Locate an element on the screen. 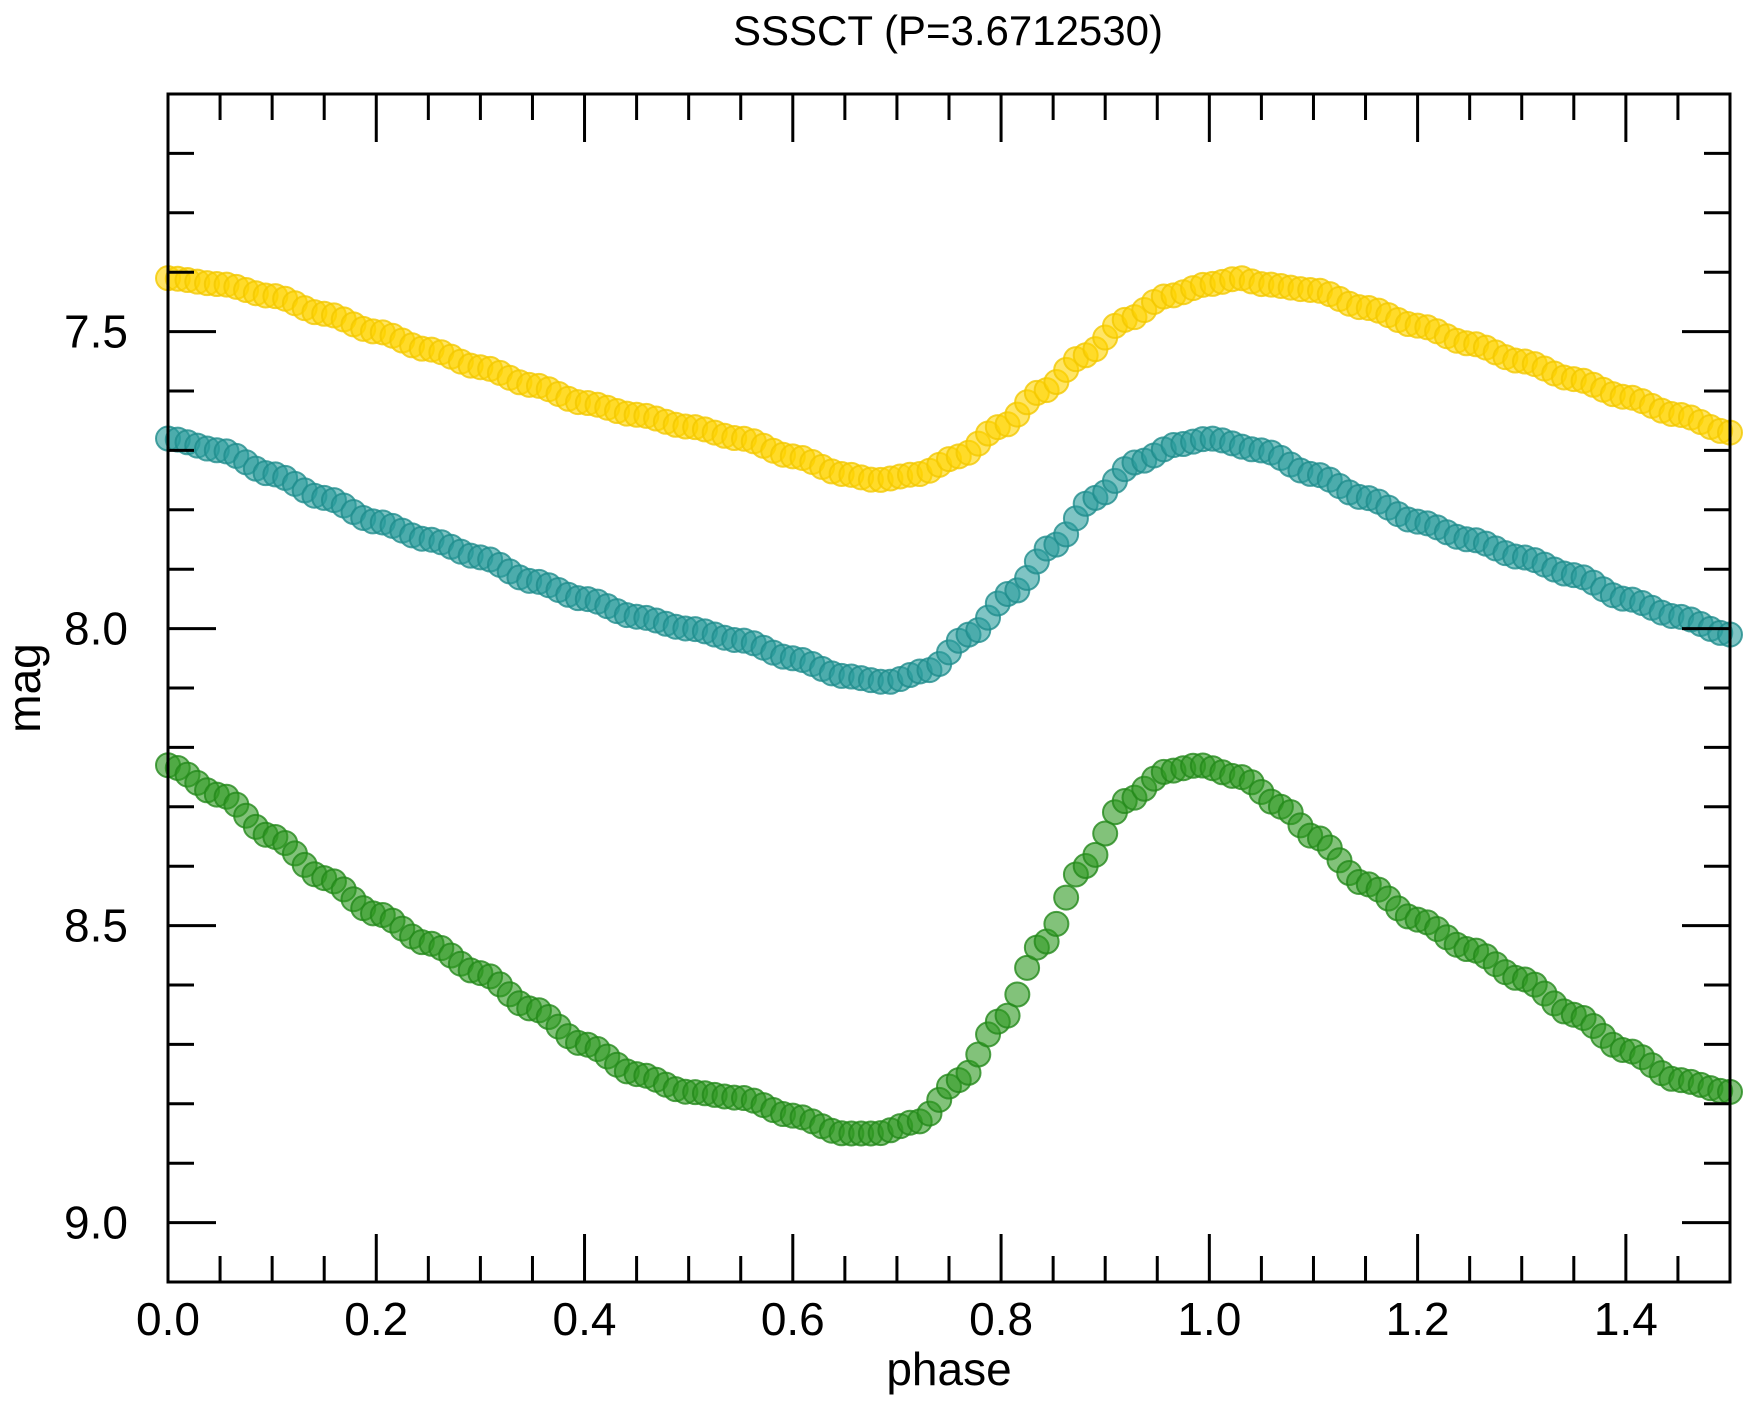  y-axis-title: mag is located at coordinates (25, 687).